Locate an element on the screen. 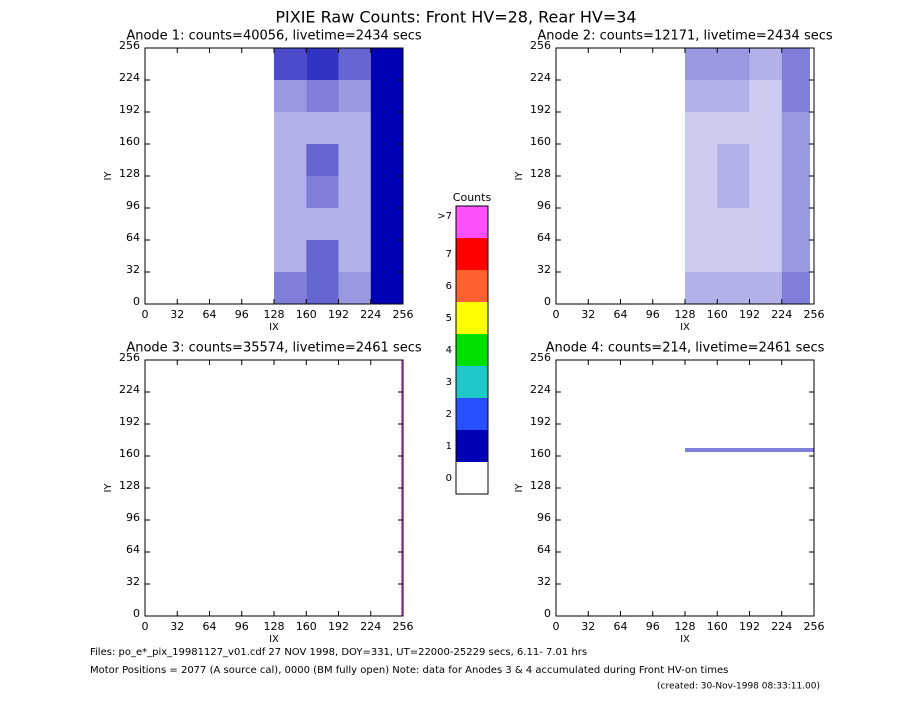  colorbar-label: >7 is located at coordinates (444, 216).